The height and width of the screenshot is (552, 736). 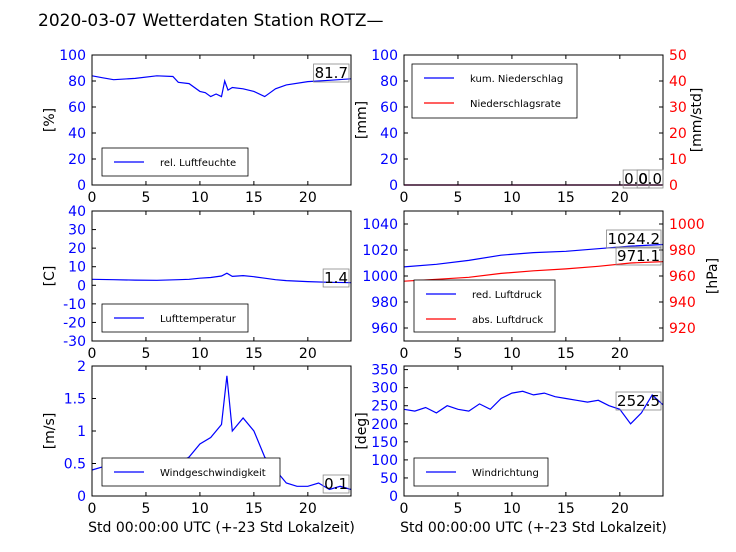 I want to click on pressure-x-tick-label: 10, so click(x=512, y=354).